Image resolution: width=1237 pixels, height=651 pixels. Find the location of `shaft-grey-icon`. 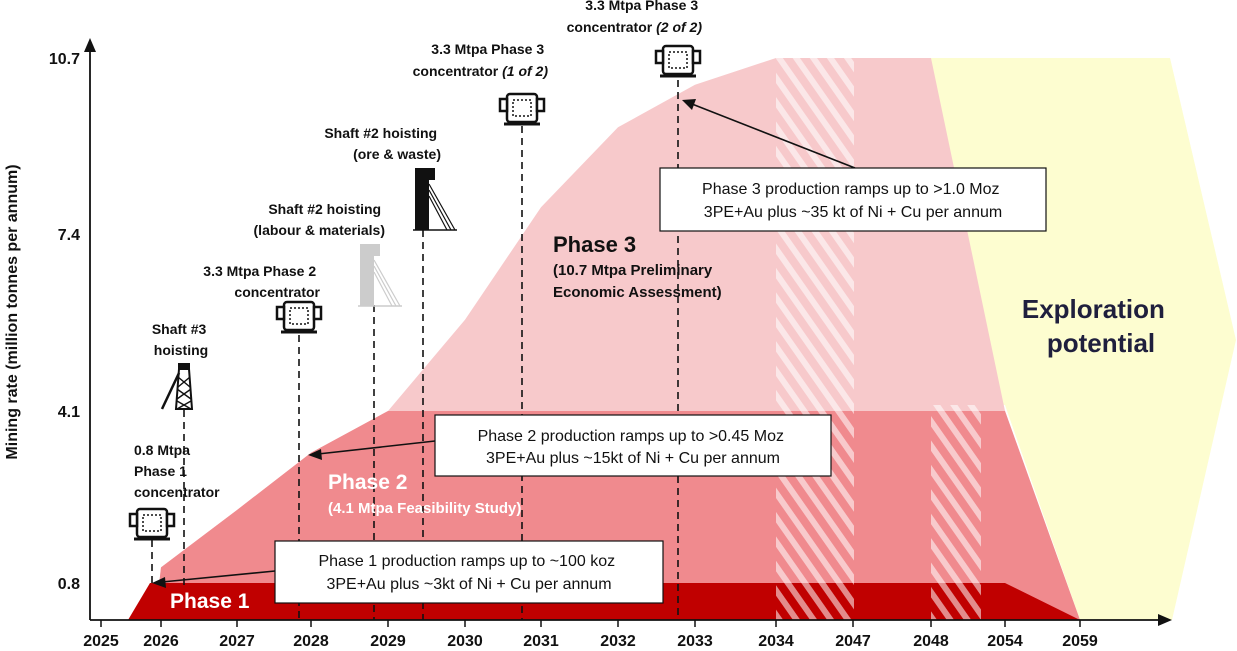

shaft-grey-icon is located at coordinates (380, 275).